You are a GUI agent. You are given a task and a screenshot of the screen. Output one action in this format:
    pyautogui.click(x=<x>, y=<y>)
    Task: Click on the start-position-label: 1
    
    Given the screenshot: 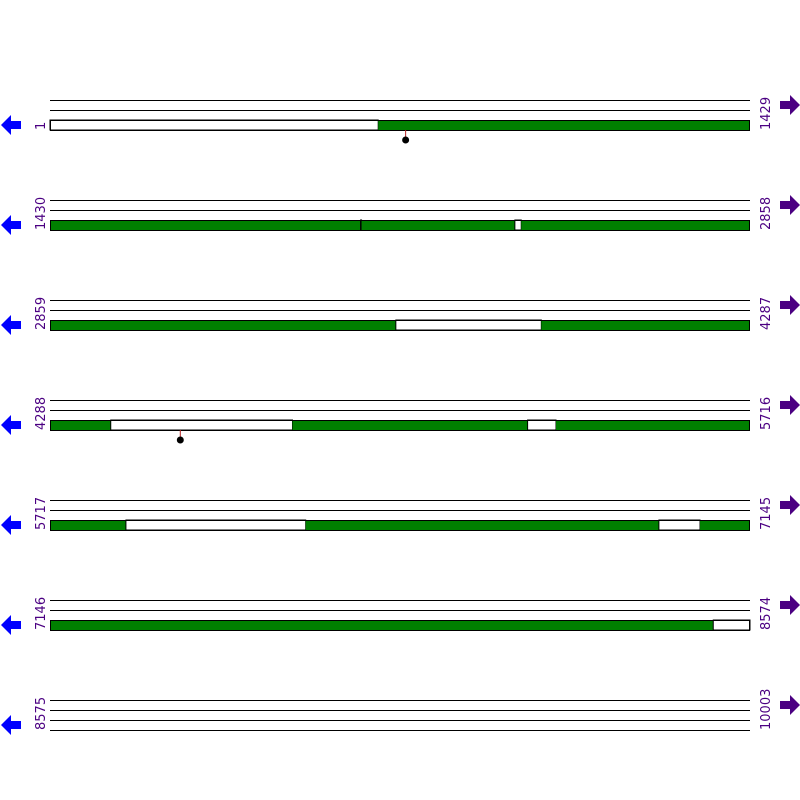 What is the action you would take?
    pyautogui.click(x=41, y=126)
    